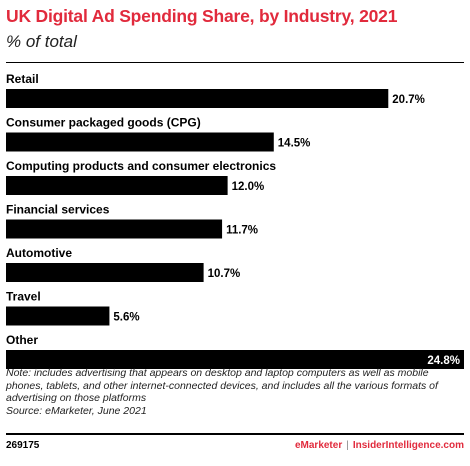 This screenshot has width=470, height=466. What do you see at coordinates (294, 144) in the screenshot?
I see `value-label: 14.5%` at bounding box center [294, 144].